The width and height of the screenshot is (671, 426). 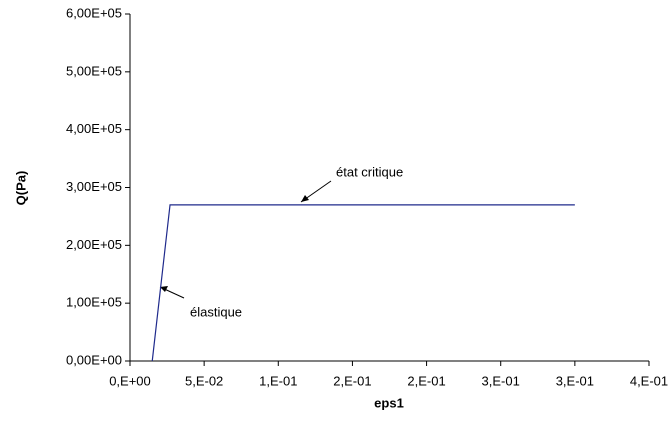 What do you see at coordinates (20, 188) in the screenshot?
I see `y-axis-label: Q(Pa)` at bounding box center [20, 188].